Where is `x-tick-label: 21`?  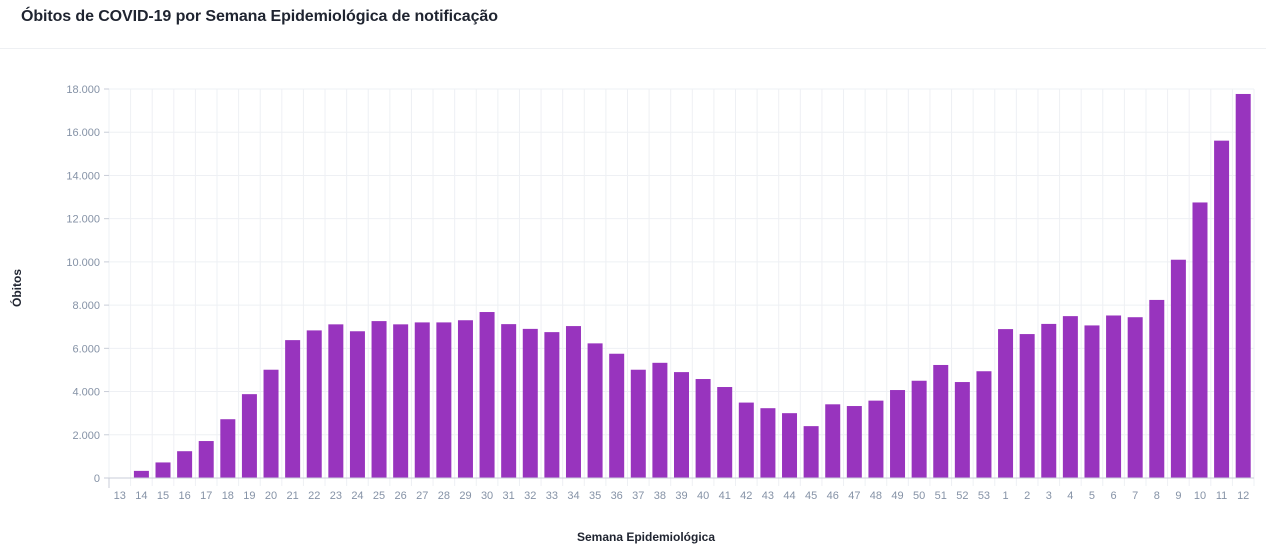 x-tick-label: 21 is located at coordinates (293, 496).